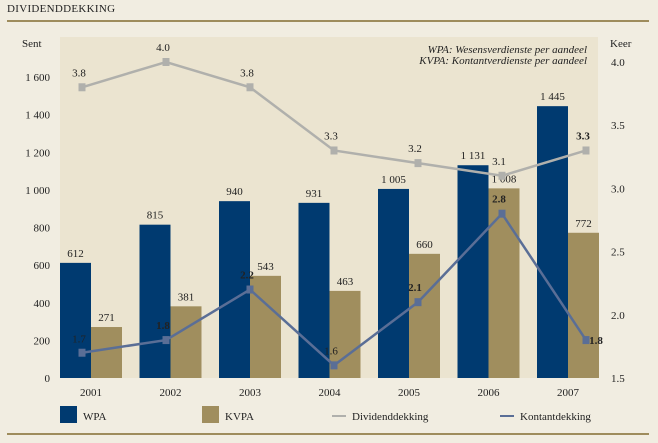 This screenshot has height=443, width=658. Describe the element at coordinates (314, 194) in the screenshot. I see `bar-data-label: 931` at that location.